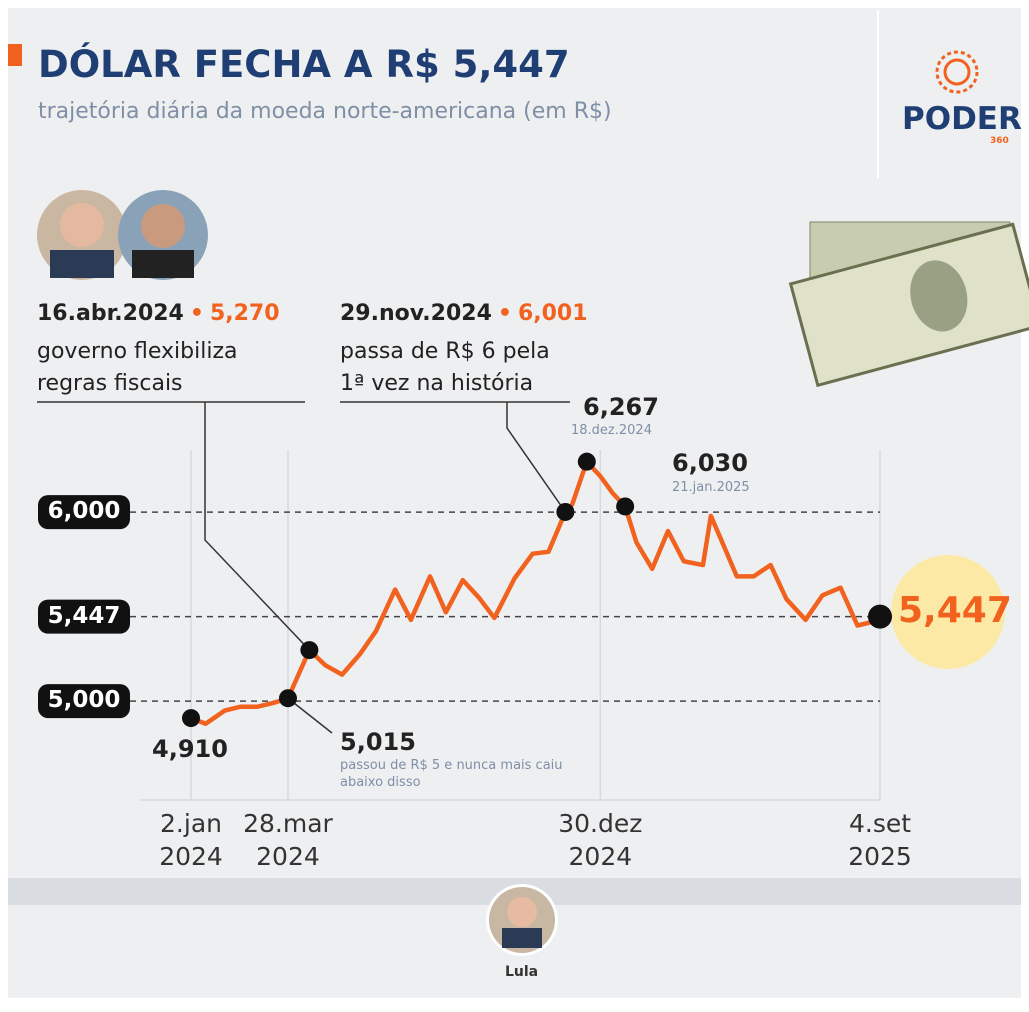  What do you see at coordinates (908, 304) in the screenshot?
I see `dollar-bills` at bounding box center [908, 304].